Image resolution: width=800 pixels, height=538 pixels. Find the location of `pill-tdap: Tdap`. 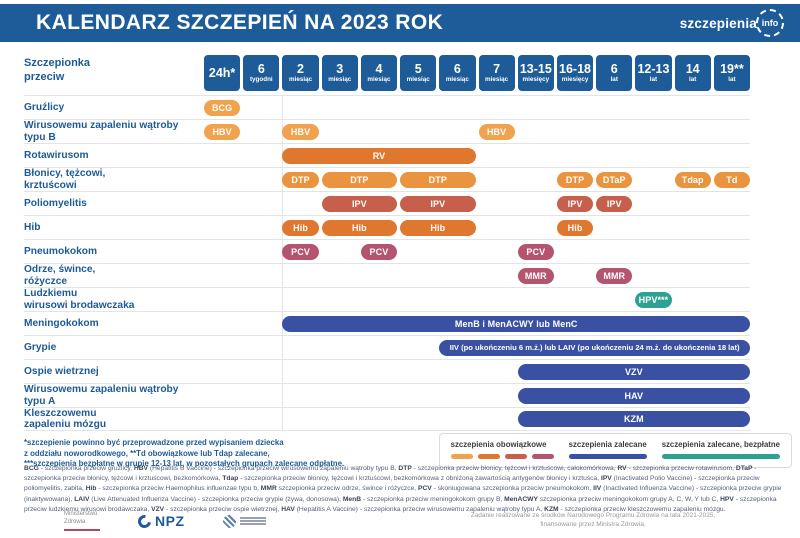

pill-tdap: Tdap is located at coordinates (692, 179).